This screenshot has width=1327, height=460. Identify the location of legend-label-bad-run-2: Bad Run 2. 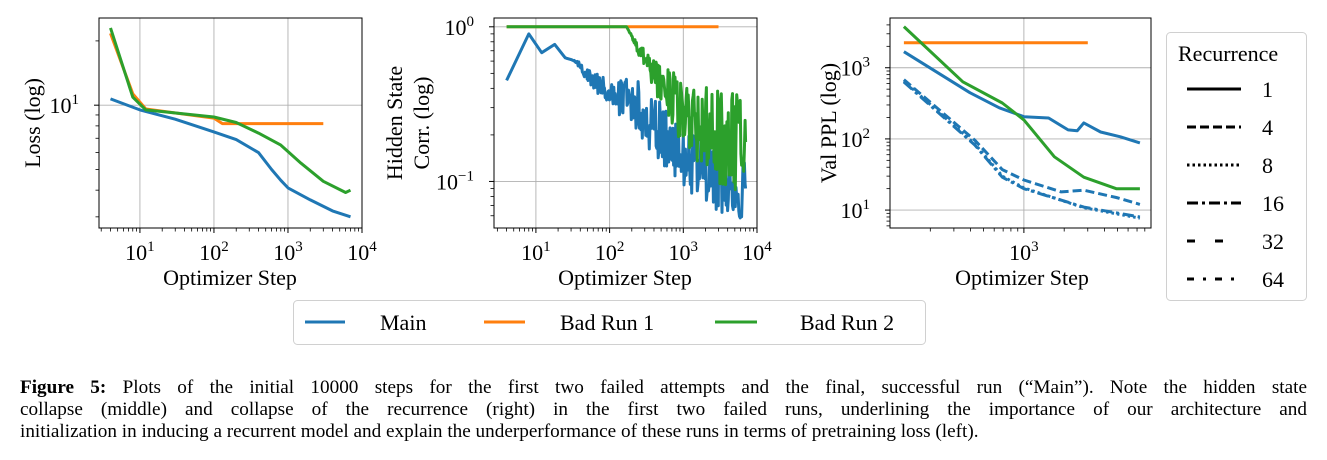
(847, 322).